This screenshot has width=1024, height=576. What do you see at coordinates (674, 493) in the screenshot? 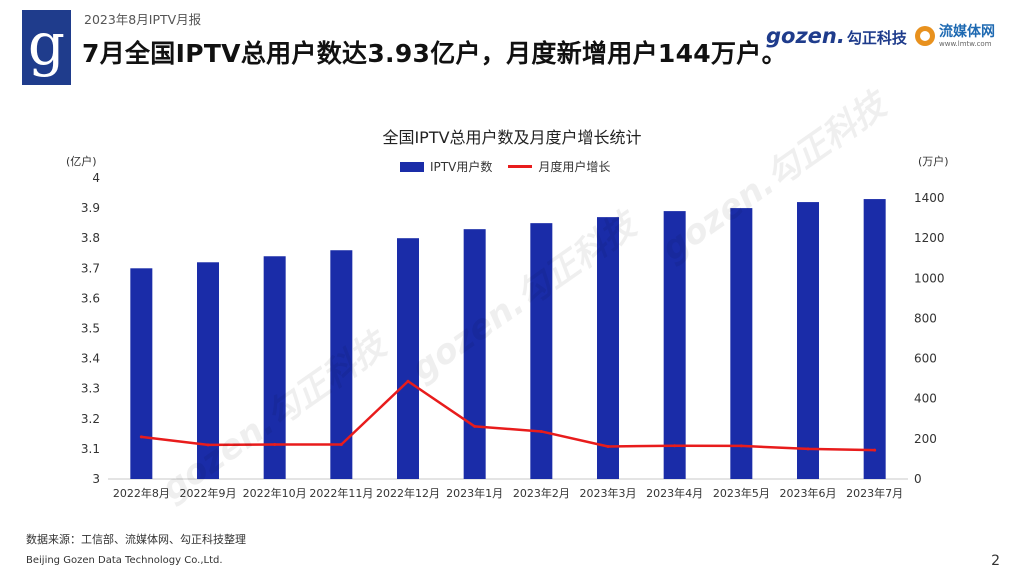
I see `x-tick-label: 2023年4月` at bounding box center [674, 493].